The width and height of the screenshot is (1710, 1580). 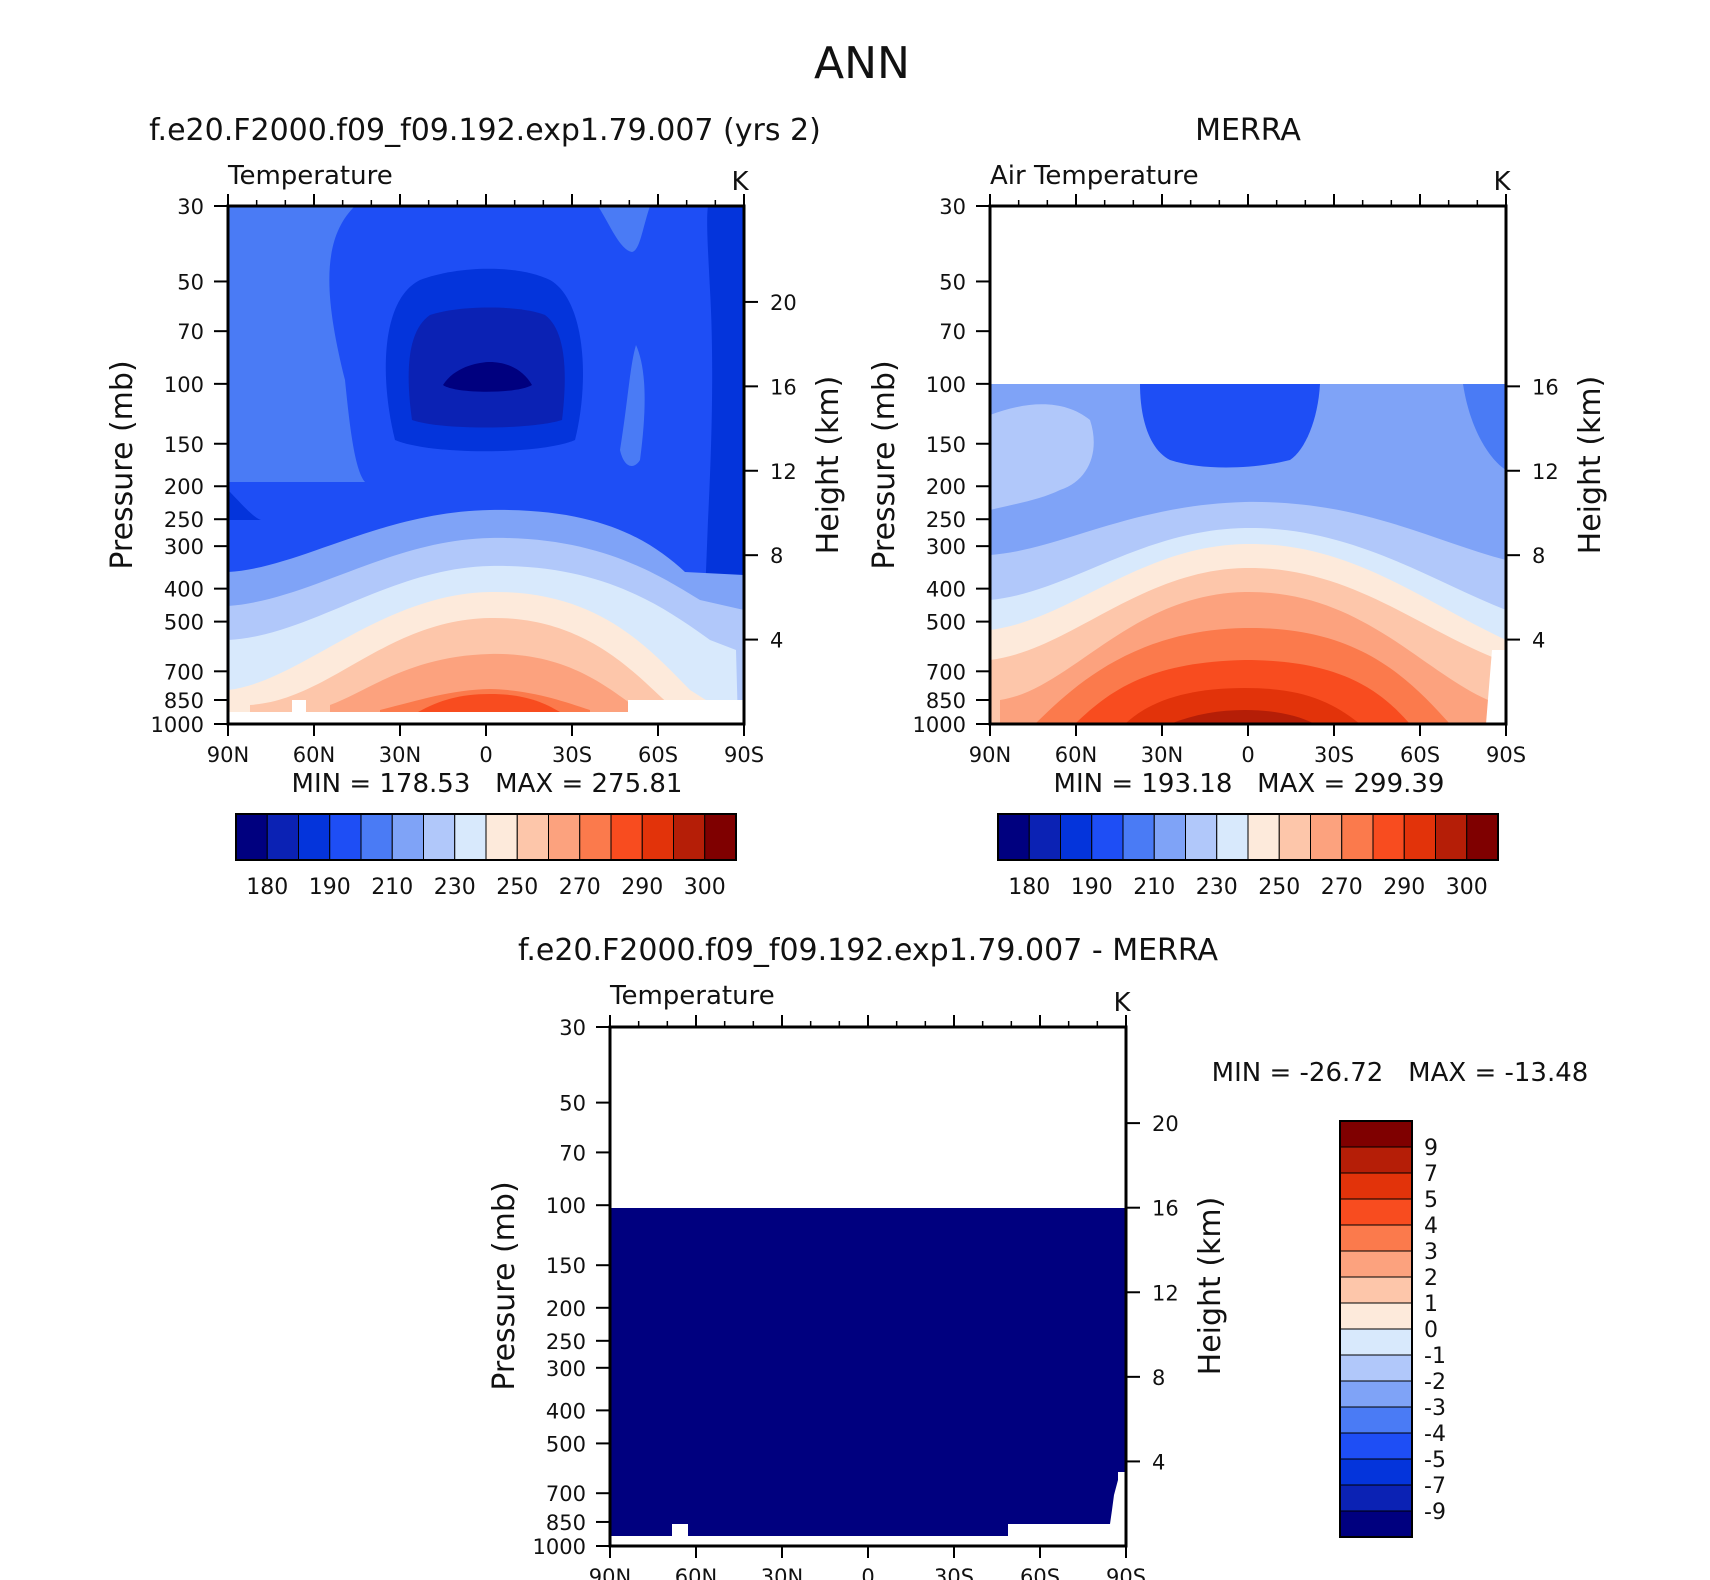 I want to click on panel-obs-title: MERRA, so click(x=1248, y=130).